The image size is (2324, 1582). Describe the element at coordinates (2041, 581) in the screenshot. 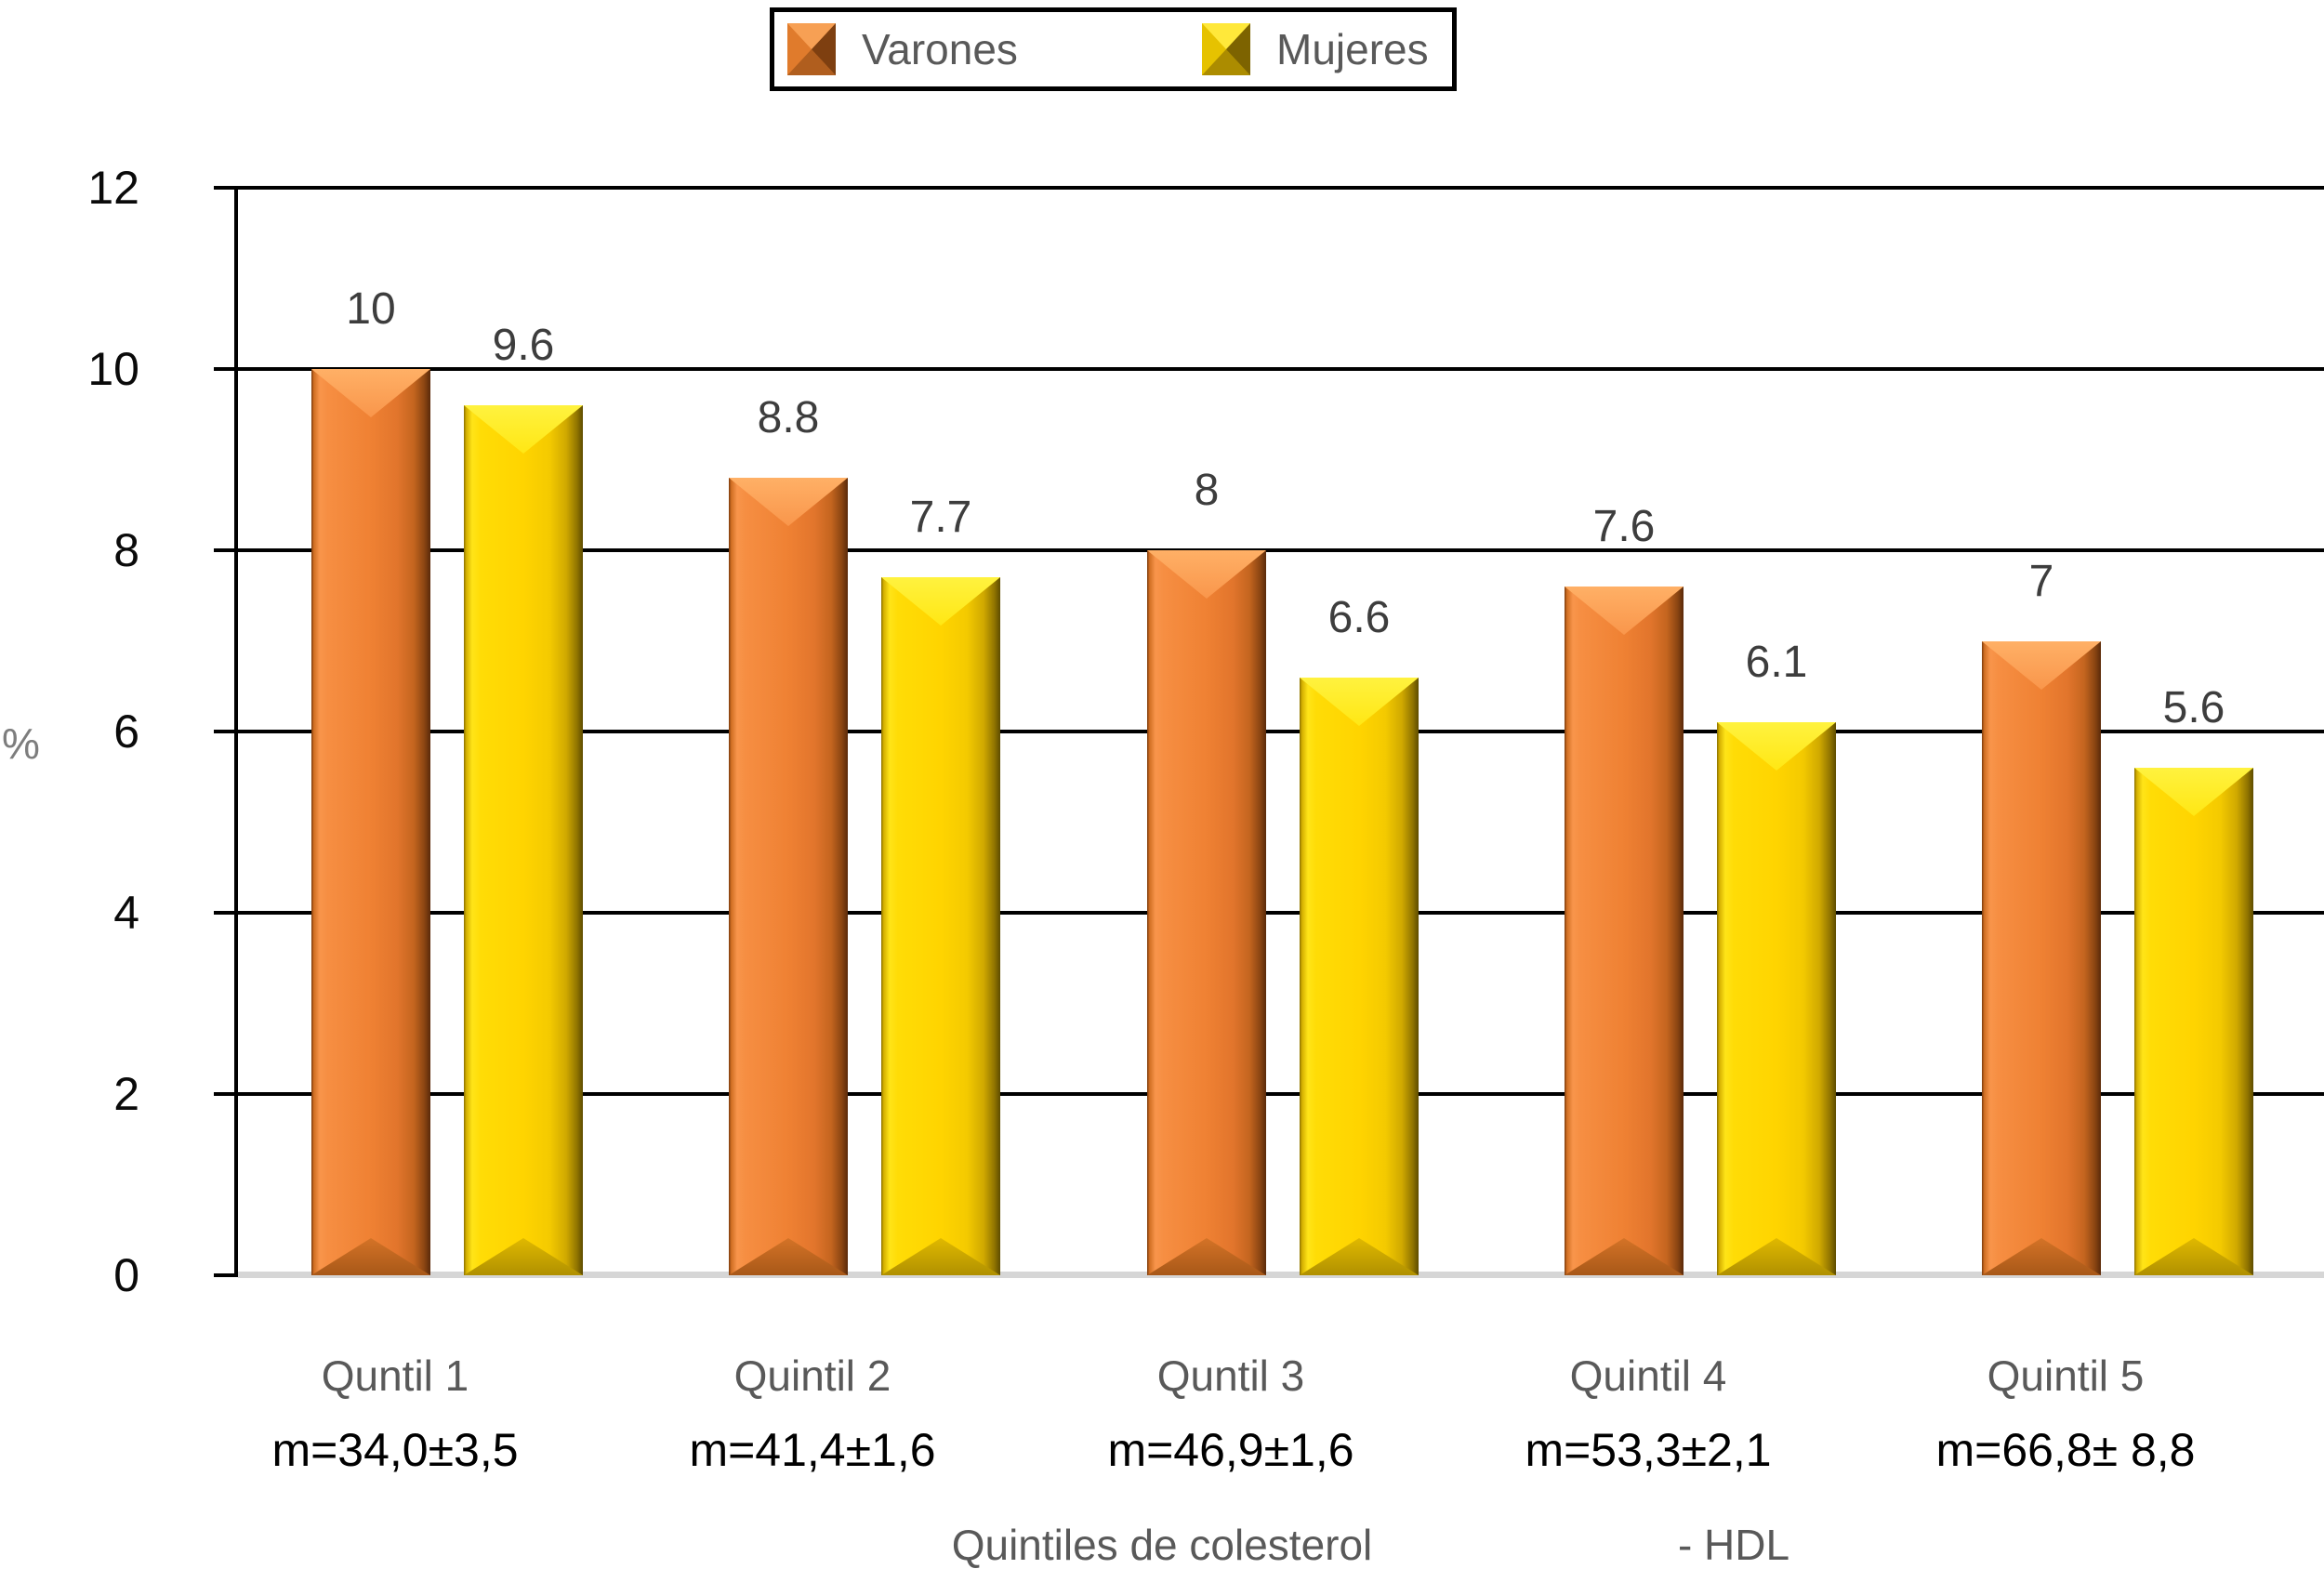

I see `value-label-varones-quintil-5: 7` at that location.